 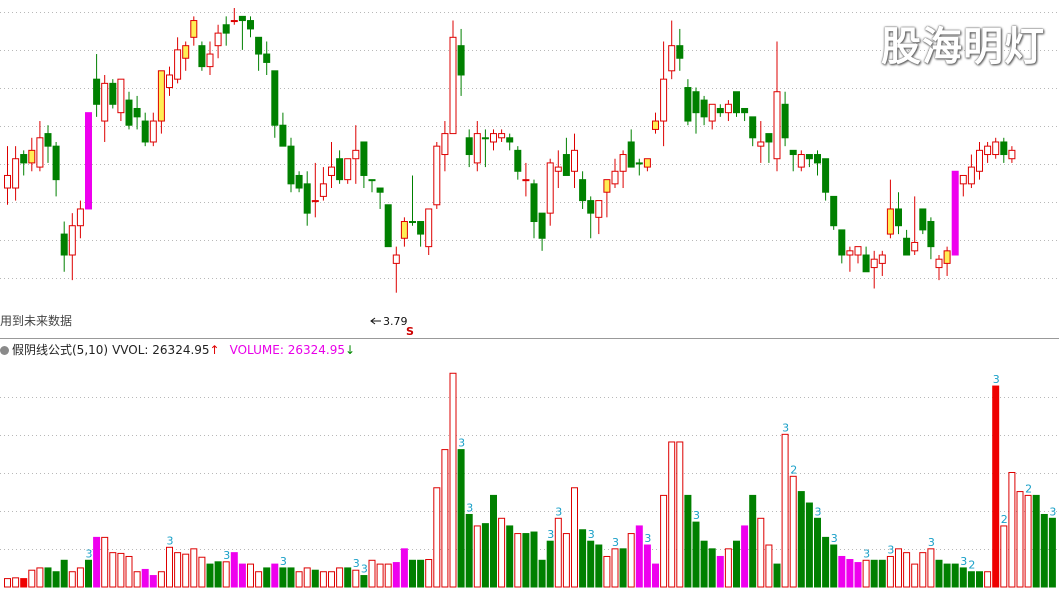 I want to click on volume-signal-label: 2, so click(x=1004, y=519).